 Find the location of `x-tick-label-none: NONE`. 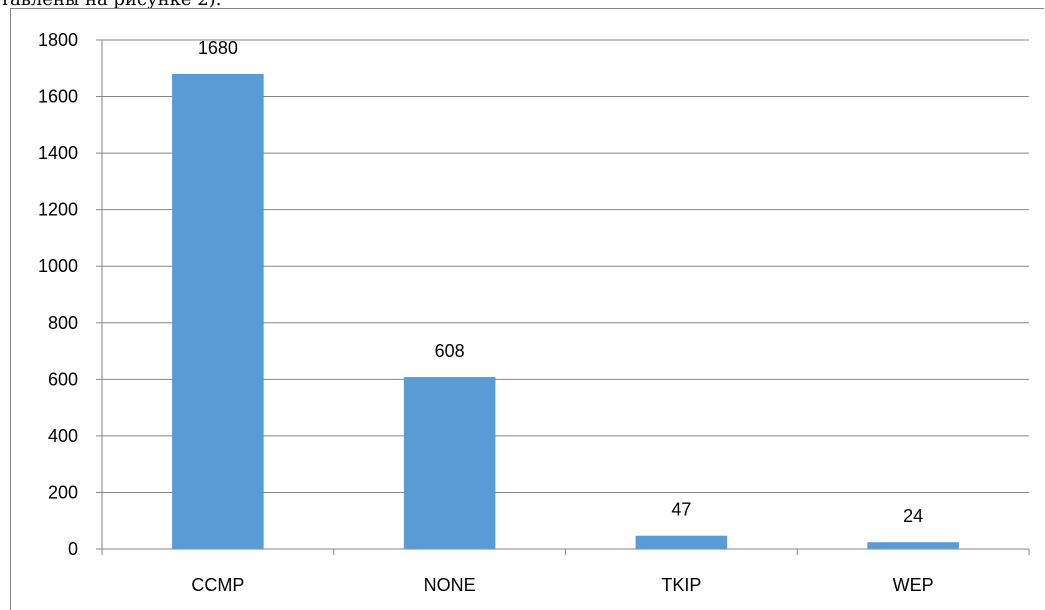

x-tick-label-none: NONE is located at coordinates (450, 585).